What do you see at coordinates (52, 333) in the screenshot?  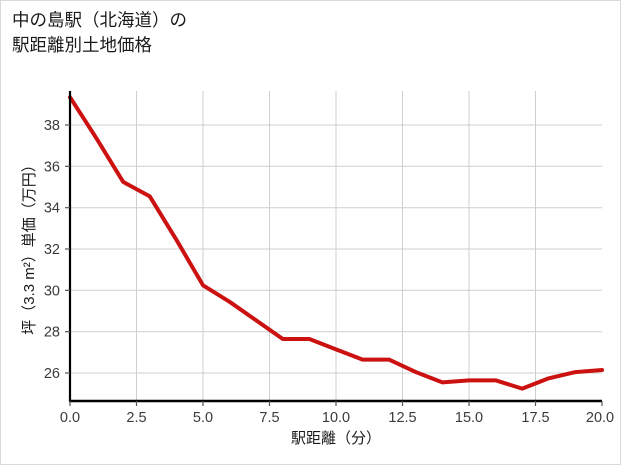 I see `y-tick-label-28: 28` at bounding box center [52, 333].